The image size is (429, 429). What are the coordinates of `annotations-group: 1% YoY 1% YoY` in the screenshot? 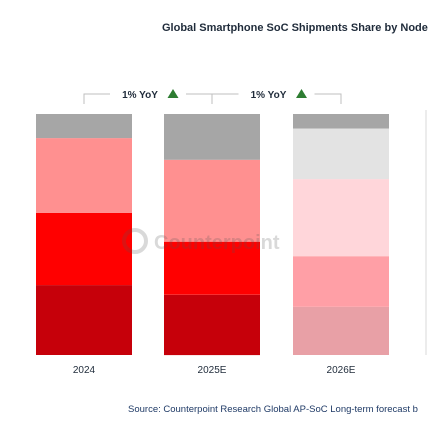 It's located at (212, 96).